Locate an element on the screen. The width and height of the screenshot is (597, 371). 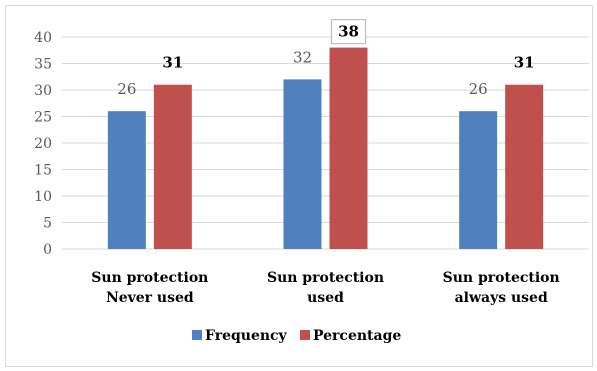
y-tick-label: 20 is located at coordinates (43, 144).